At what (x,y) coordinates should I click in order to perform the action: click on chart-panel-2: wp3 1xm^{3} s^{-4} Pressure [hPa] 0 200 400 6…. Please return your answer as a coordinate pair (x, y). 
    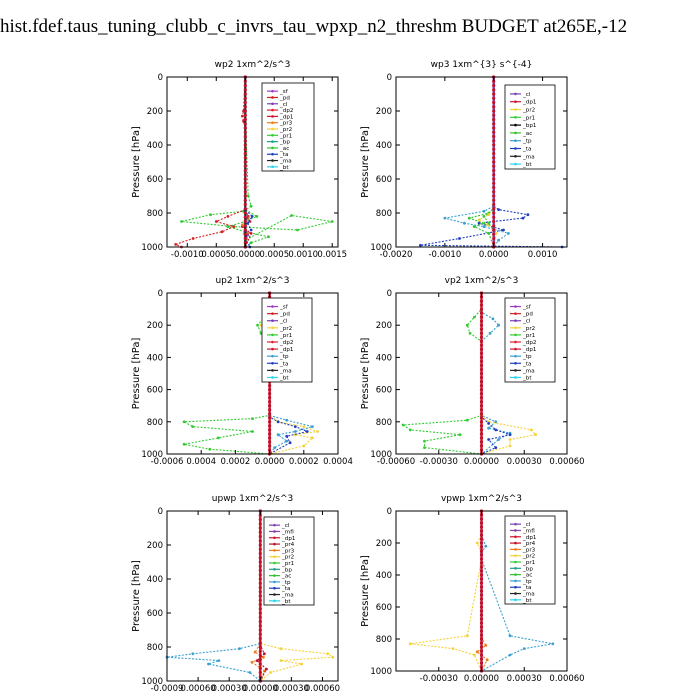
    Looking at the image, I should click on (464, 160).